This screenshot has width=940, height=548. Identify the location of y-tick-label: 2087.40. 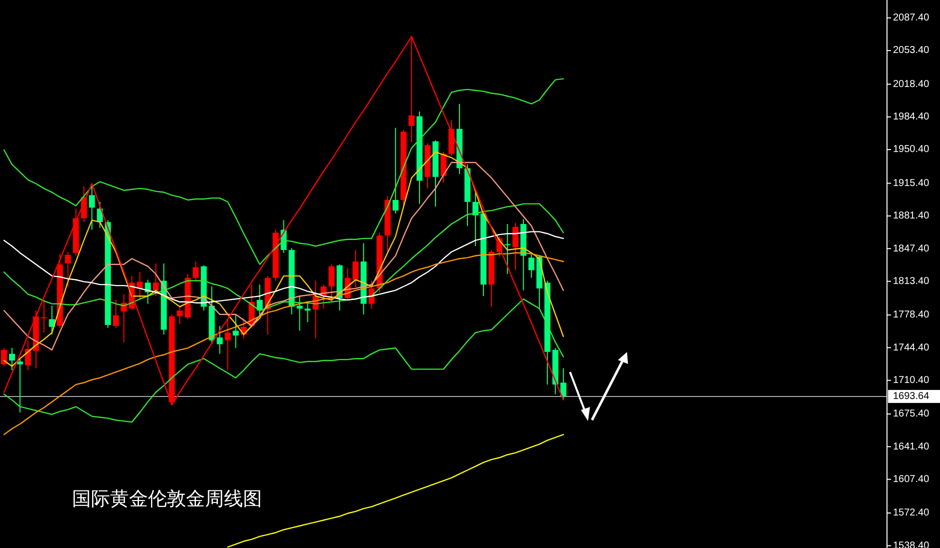
(911, 18).